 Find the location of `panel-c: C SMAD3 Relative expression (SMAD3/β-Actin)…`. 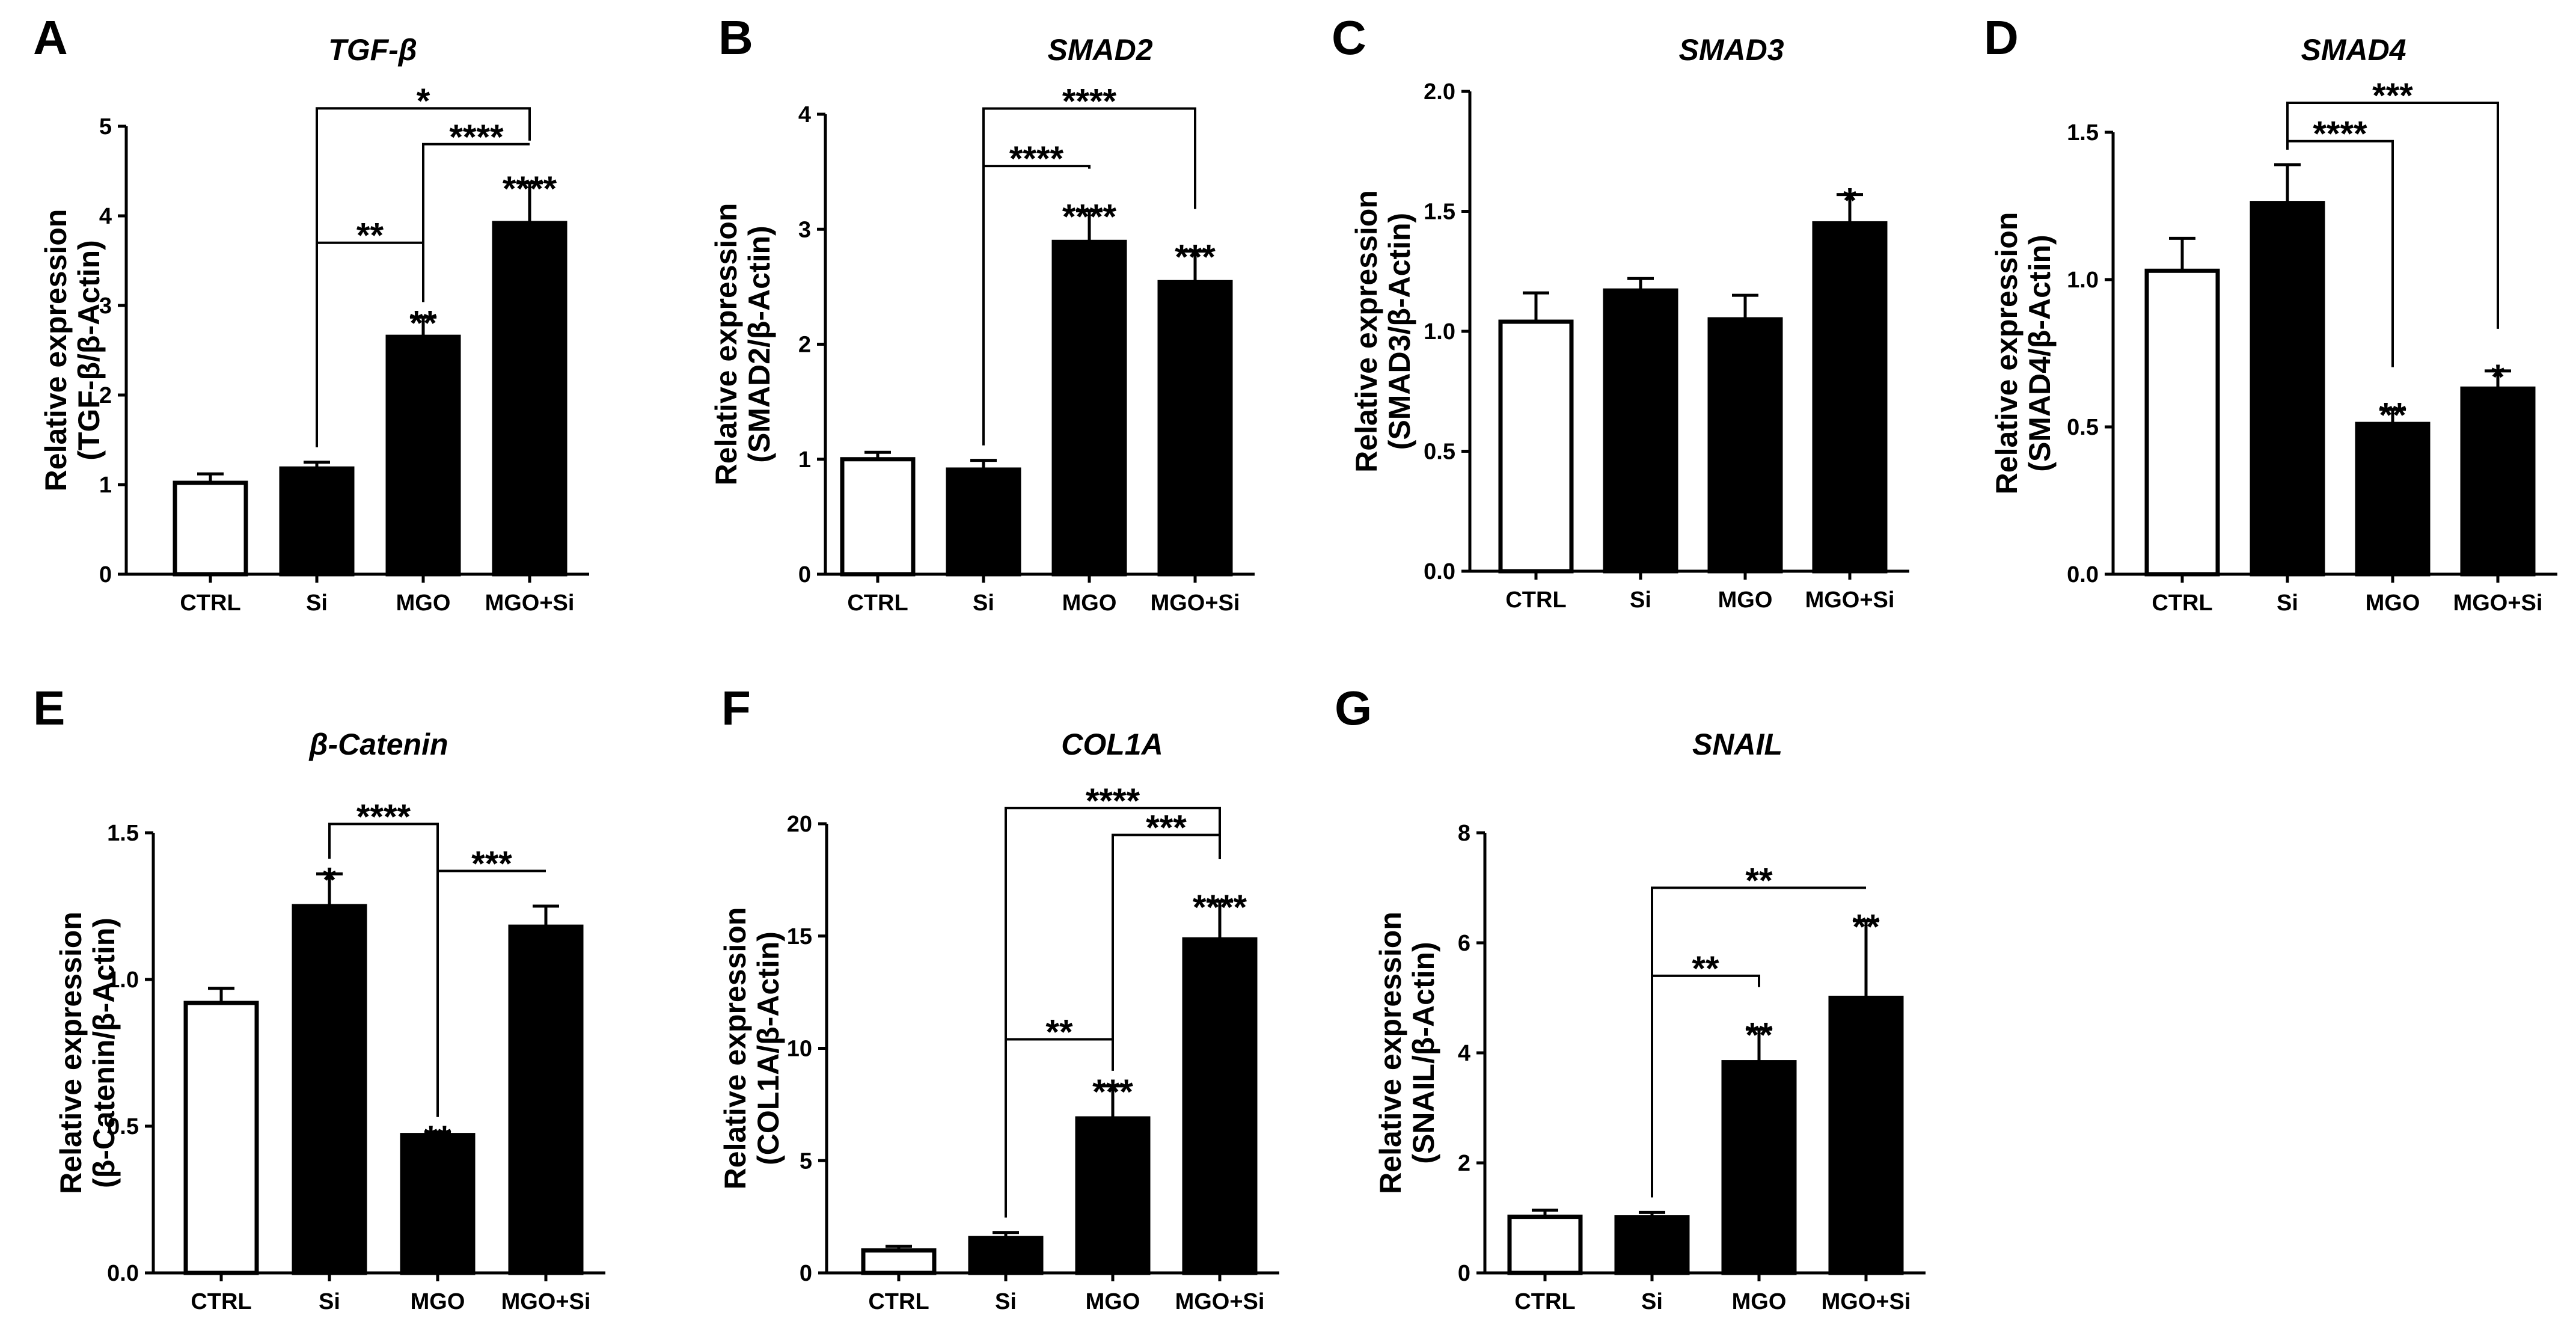

panel-c: C SMAD3 Relative expression (SMAD3/β-Actin)… is located at coordinates (1620, 312).